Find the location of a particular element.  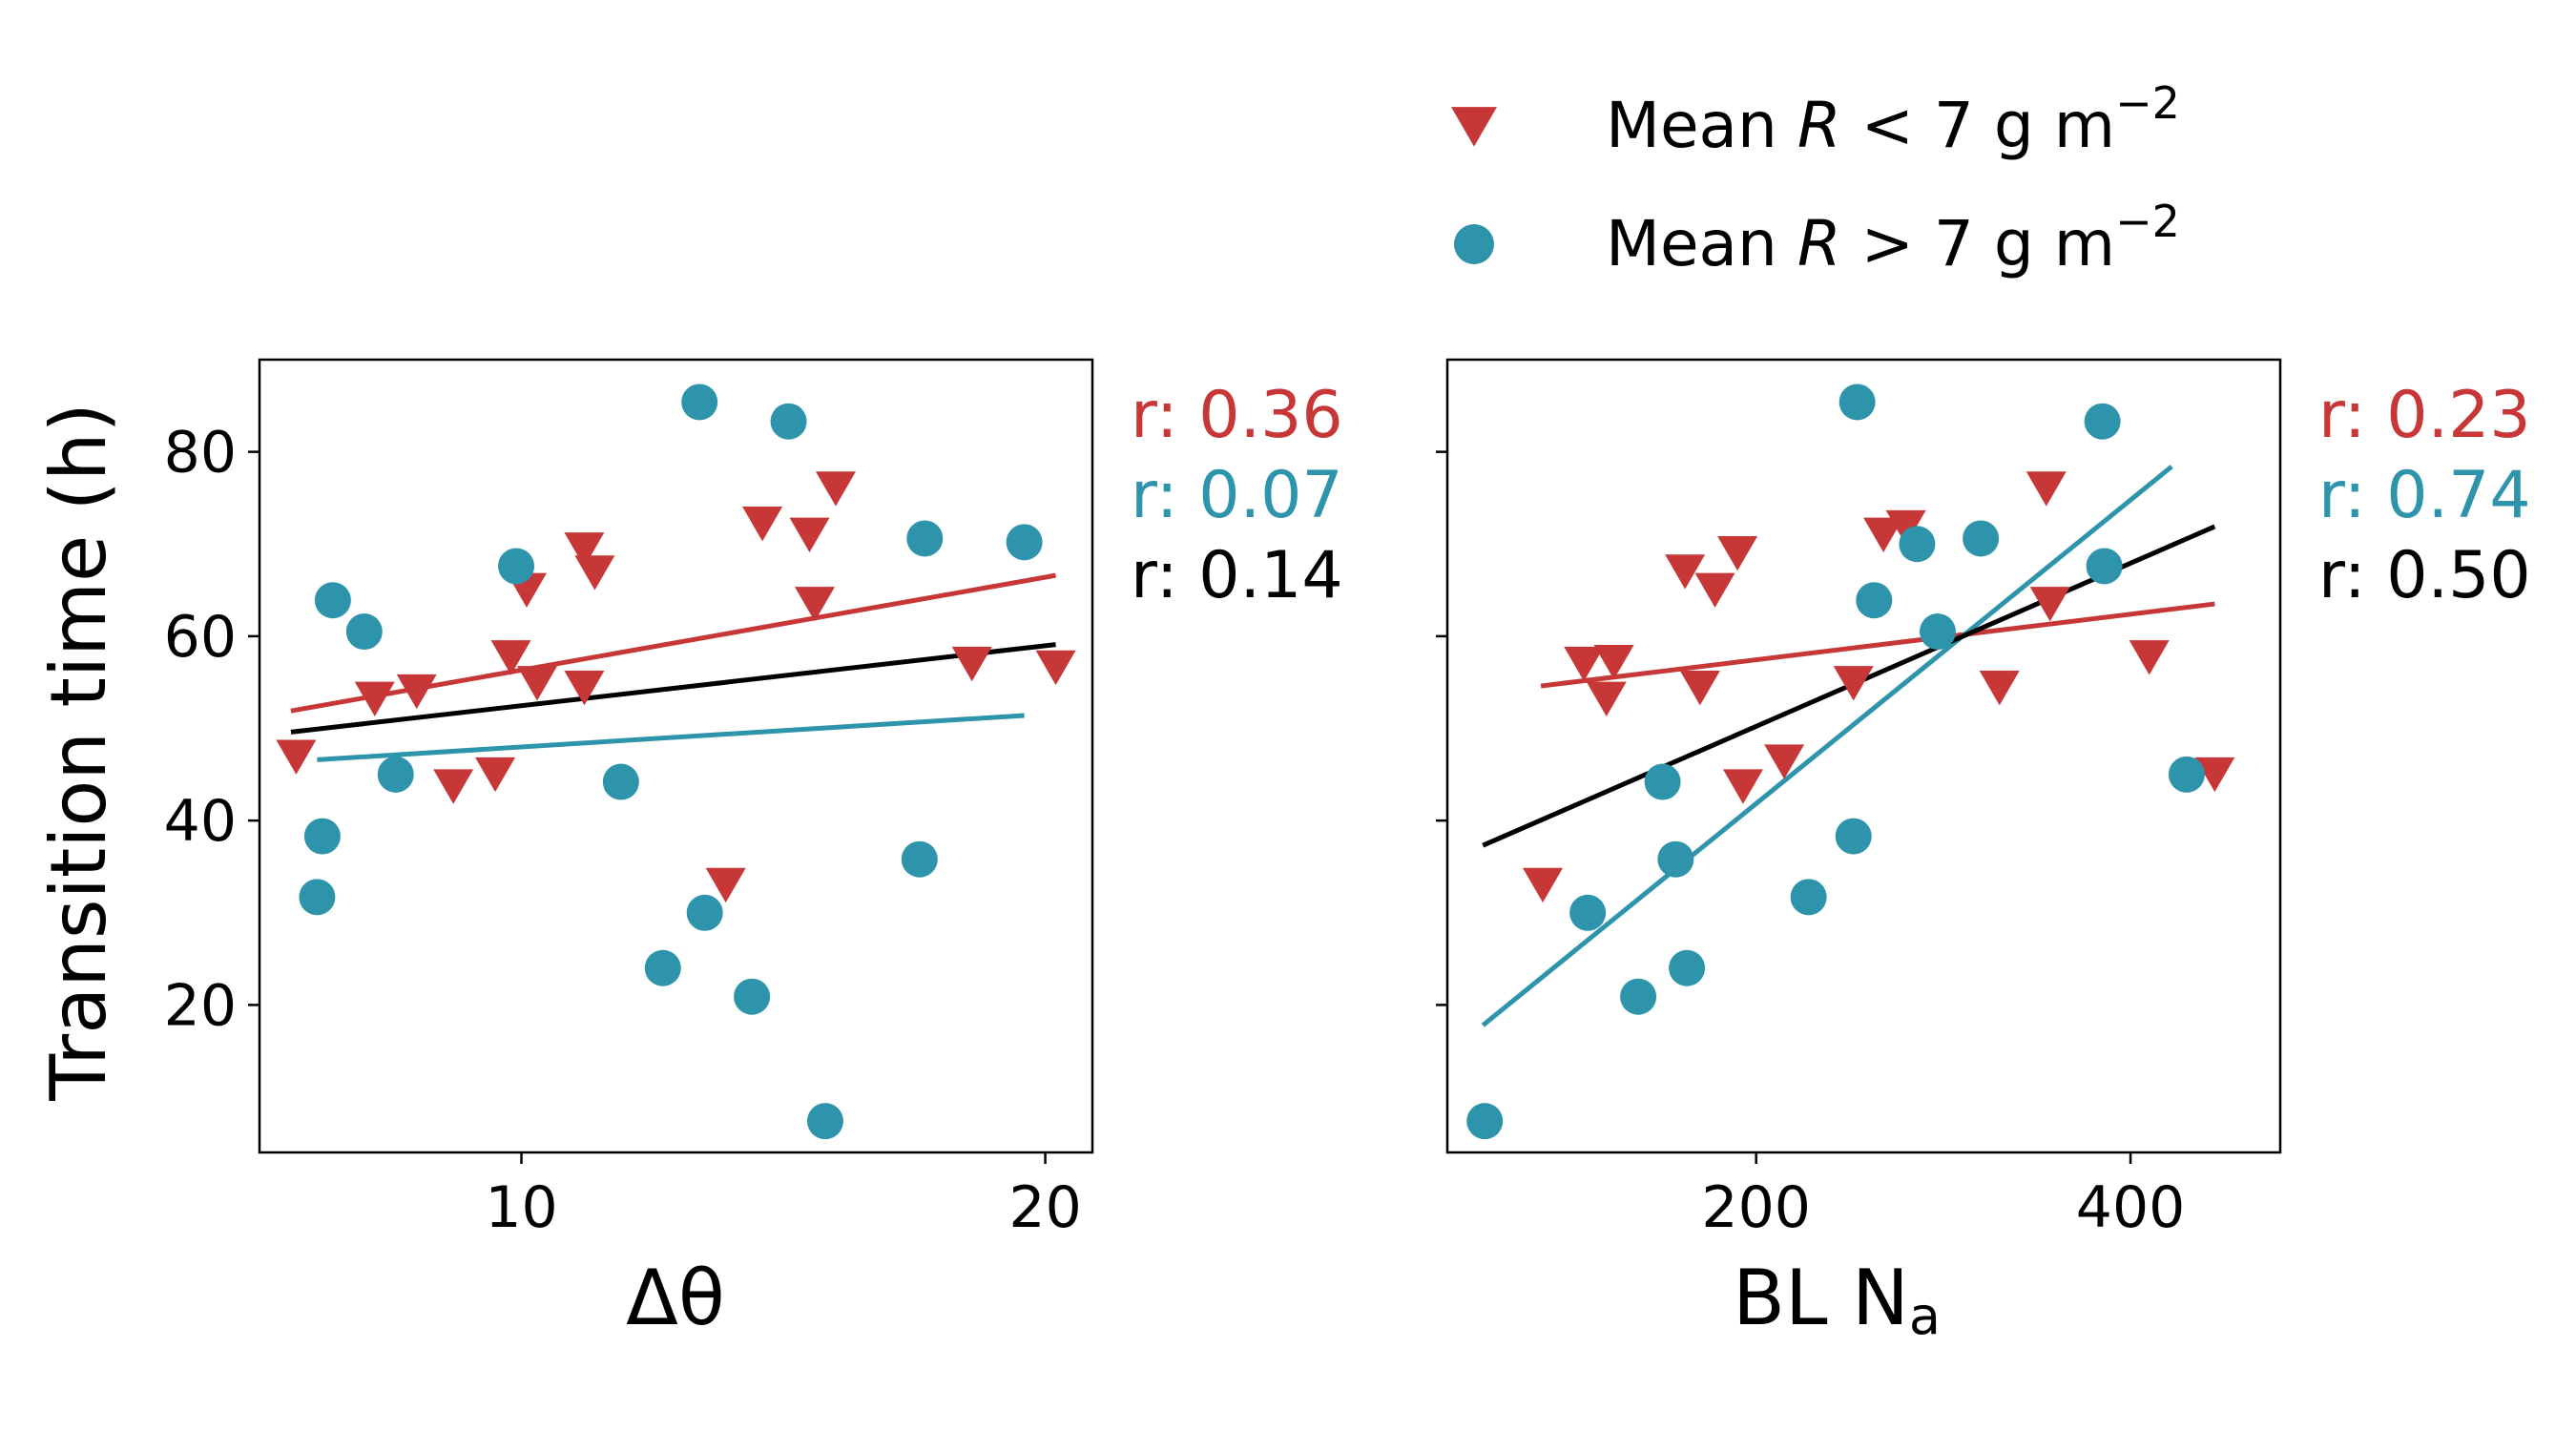

x-axis-label-right: BL Na is located at coordinates (1837, 1300).